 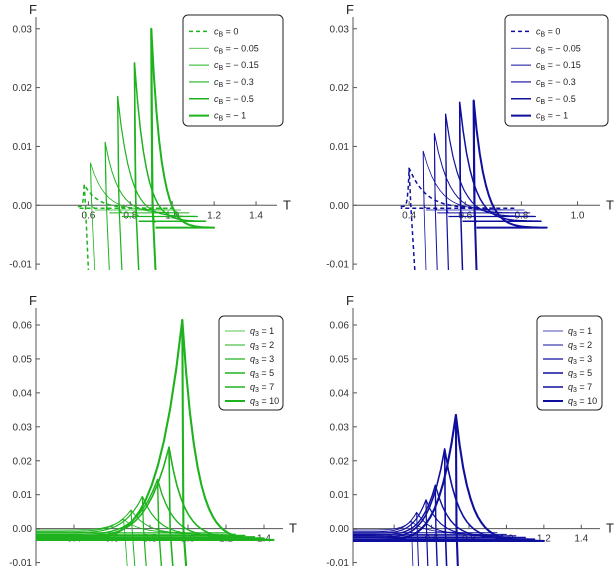 I want to click on x-tick-label: 1.0, so click(x=578, y=215).